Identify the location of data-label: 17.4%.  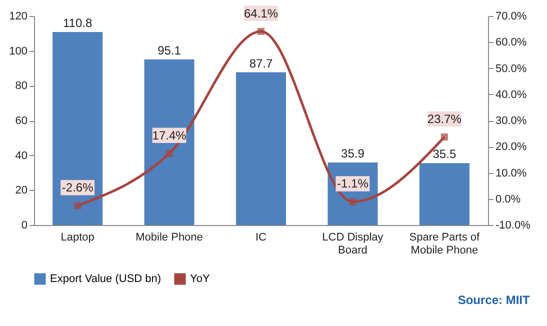
(169, 135).